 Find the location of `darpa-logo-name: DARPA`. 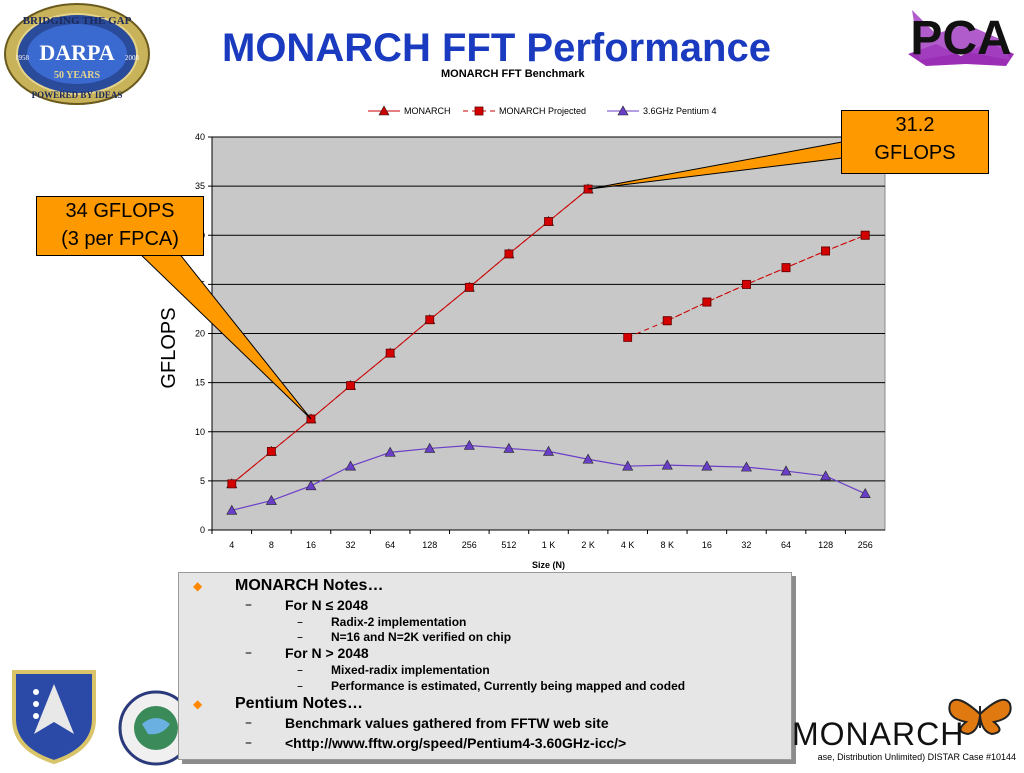

darpa-logo-name: DARPA is located at coordinates (76, 52).